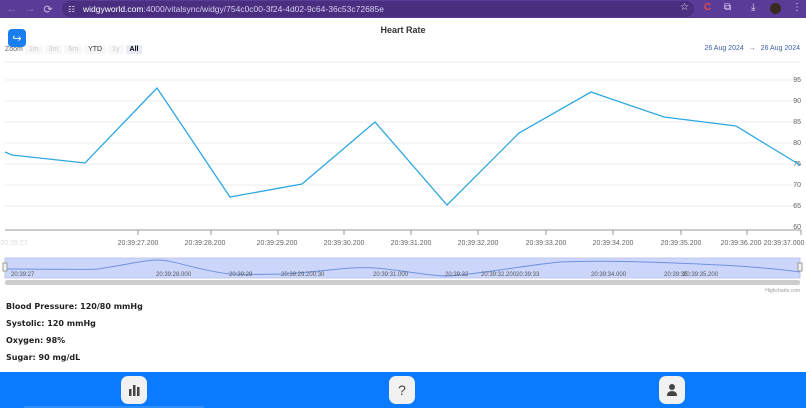 The height and width of the screenshot is (408, 806). I want to click on svg-text: 20:39:34.000, so click(609, 275).